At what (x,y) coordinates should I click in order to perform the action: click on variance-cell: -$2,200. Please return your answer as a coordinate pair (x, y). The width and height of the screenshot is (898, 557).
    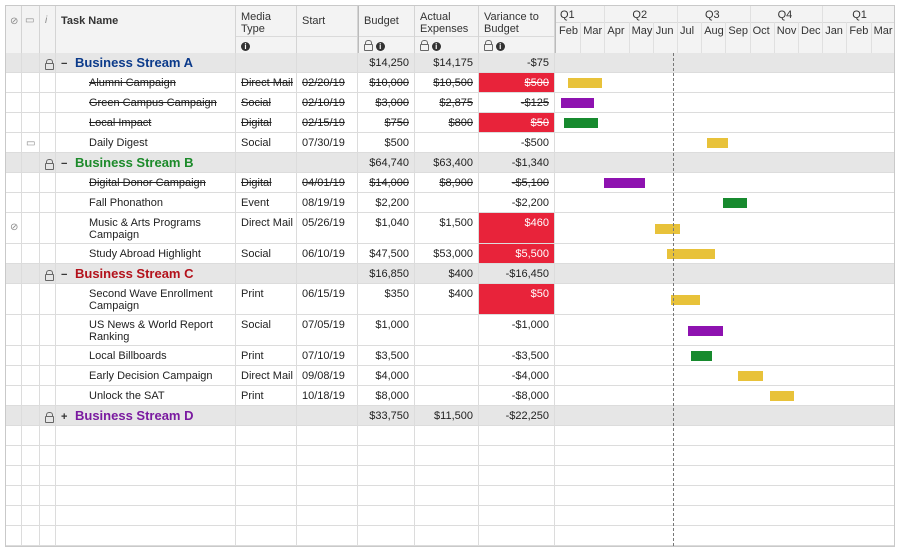
    Looking at the image, I should click on (517, 202).